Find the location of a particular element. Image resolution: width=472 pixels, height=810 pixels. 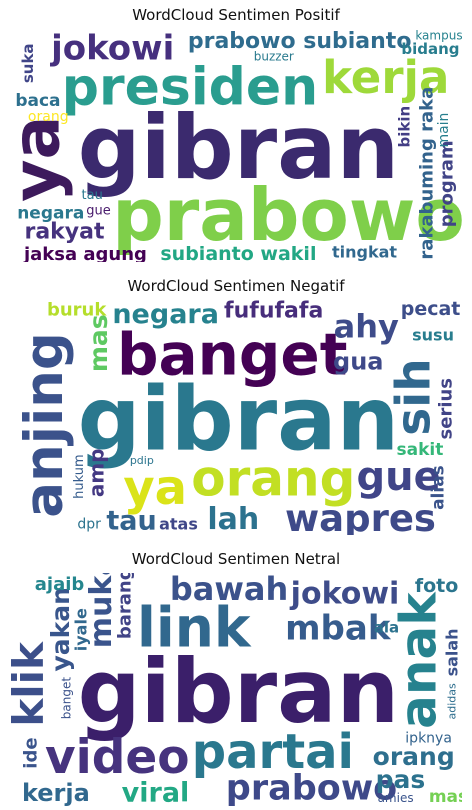

wordcloud-word: lah is located at coordinates (233, 518).